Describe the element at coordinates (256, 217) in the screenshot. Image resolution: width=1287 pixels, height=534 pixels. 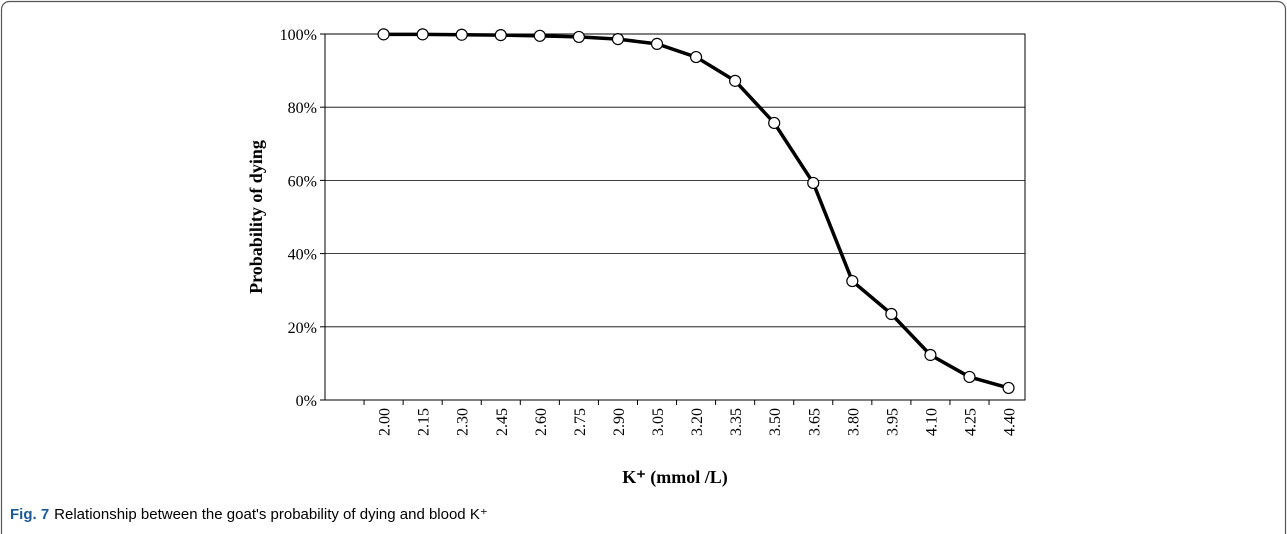
I see `y-axis-label: Probability of dying` at that location.